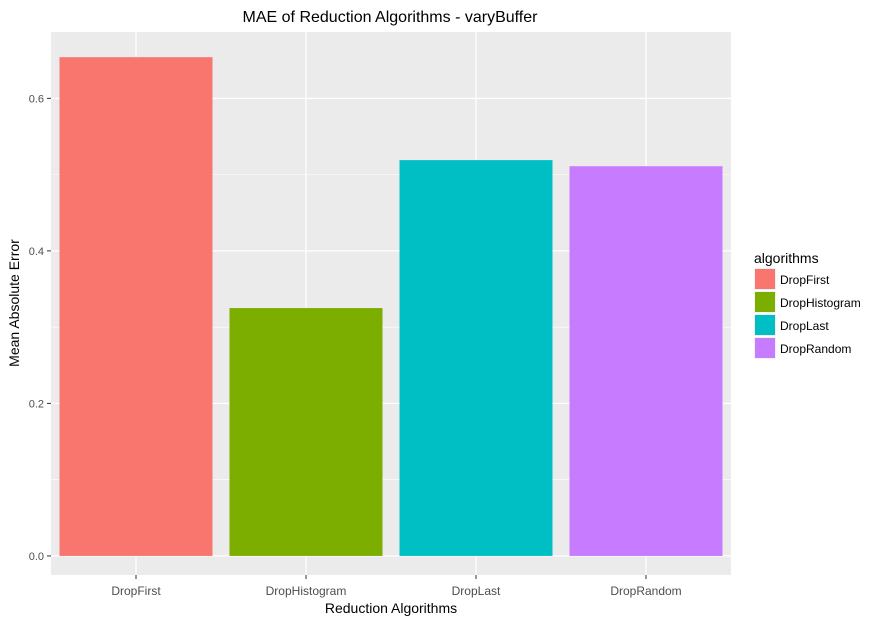  Describe the element at coordinates (820, 303) in the screenshot. I see `legend-label: DropHistogram` at that location.